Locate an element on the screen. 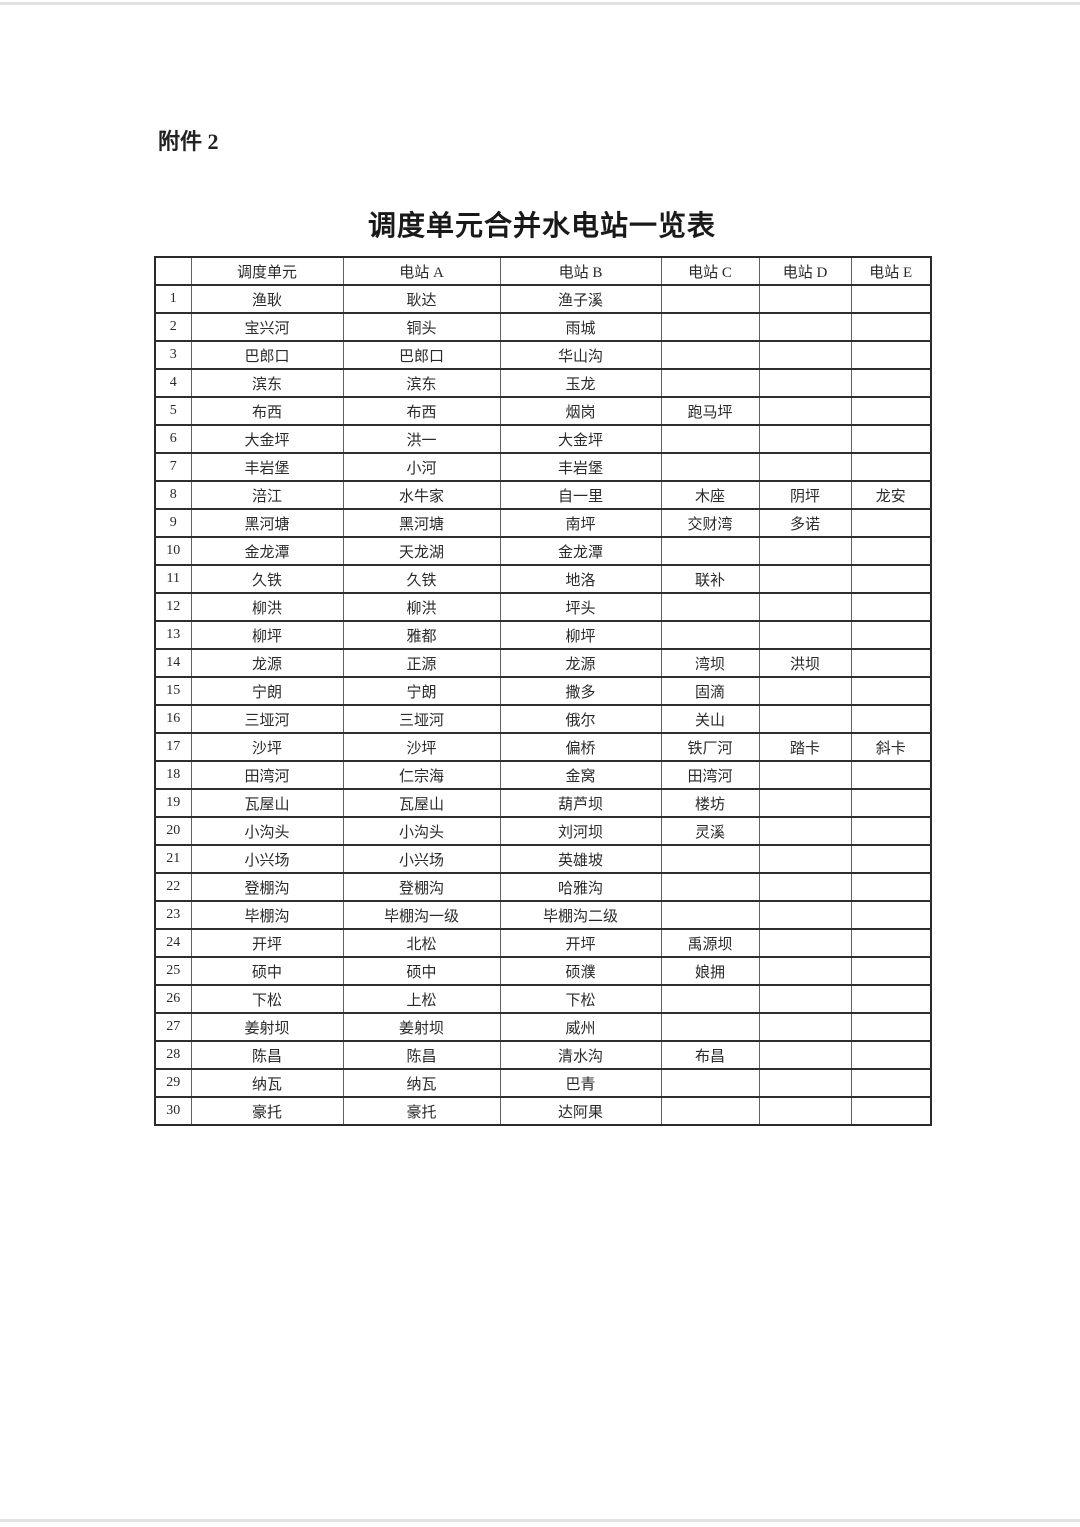 This screenshot has height=1527, width=1080. station-cell: 威州 is located at coordinates (580, 1026).